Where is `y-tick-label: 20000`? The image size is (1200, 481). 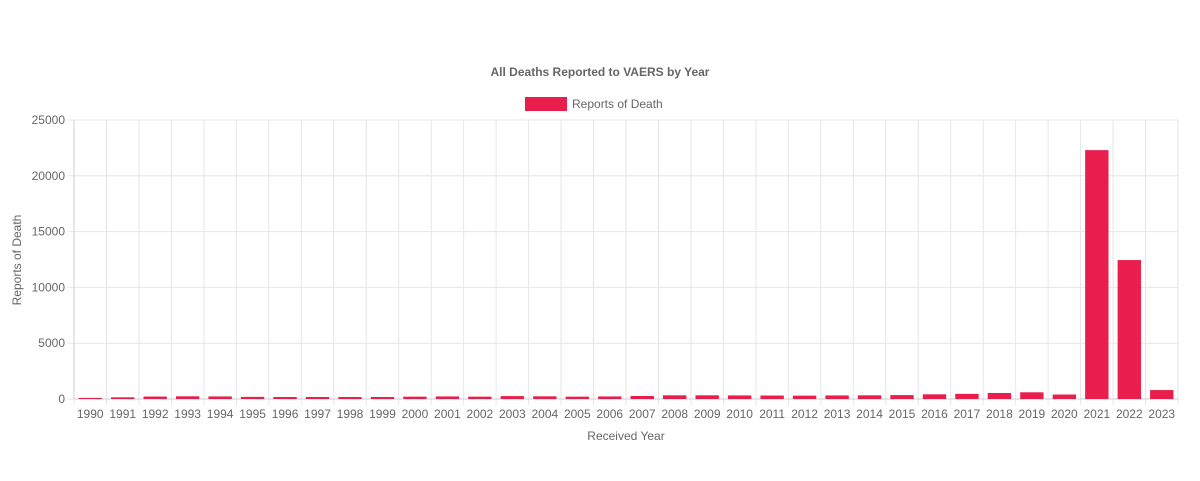 y-tick-label: 20000 is located at coordinates (49, 176).